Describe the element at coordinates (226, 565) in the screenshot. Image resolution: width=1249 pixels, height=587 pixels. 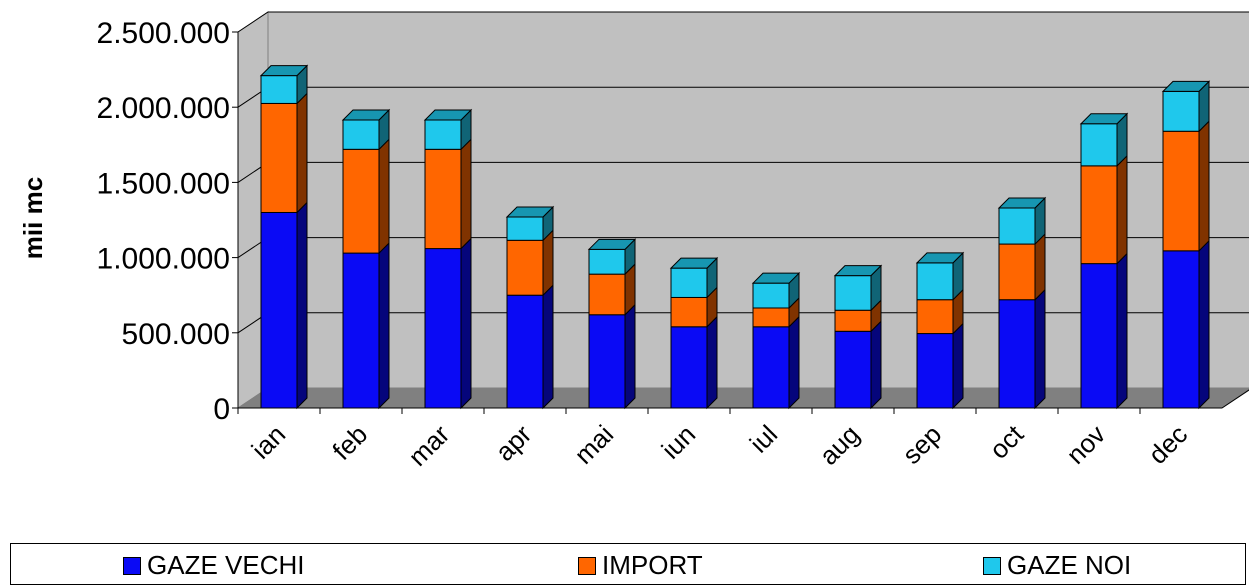
I see `legend-label: GAZE VECHI` at that location.